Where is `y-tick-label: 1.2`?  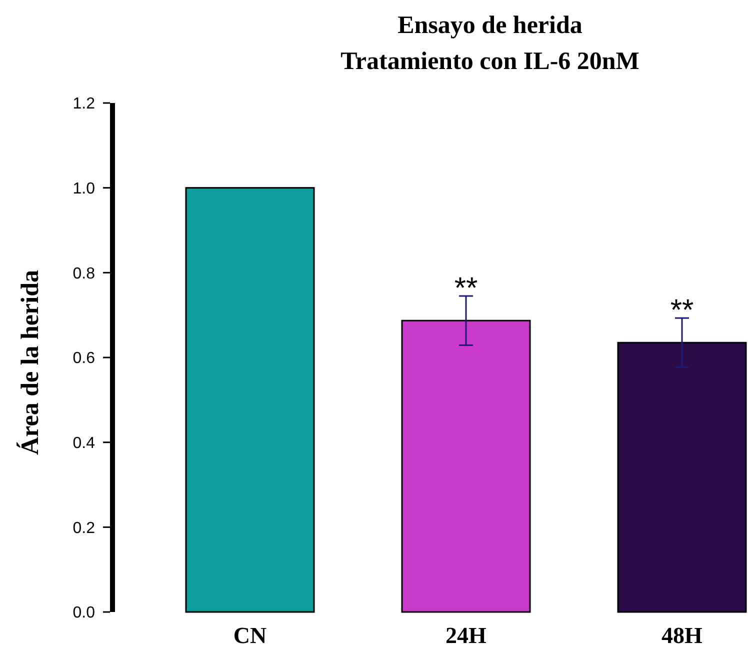 y-tick-label: 1.2 is located at coordinates (84, 104).